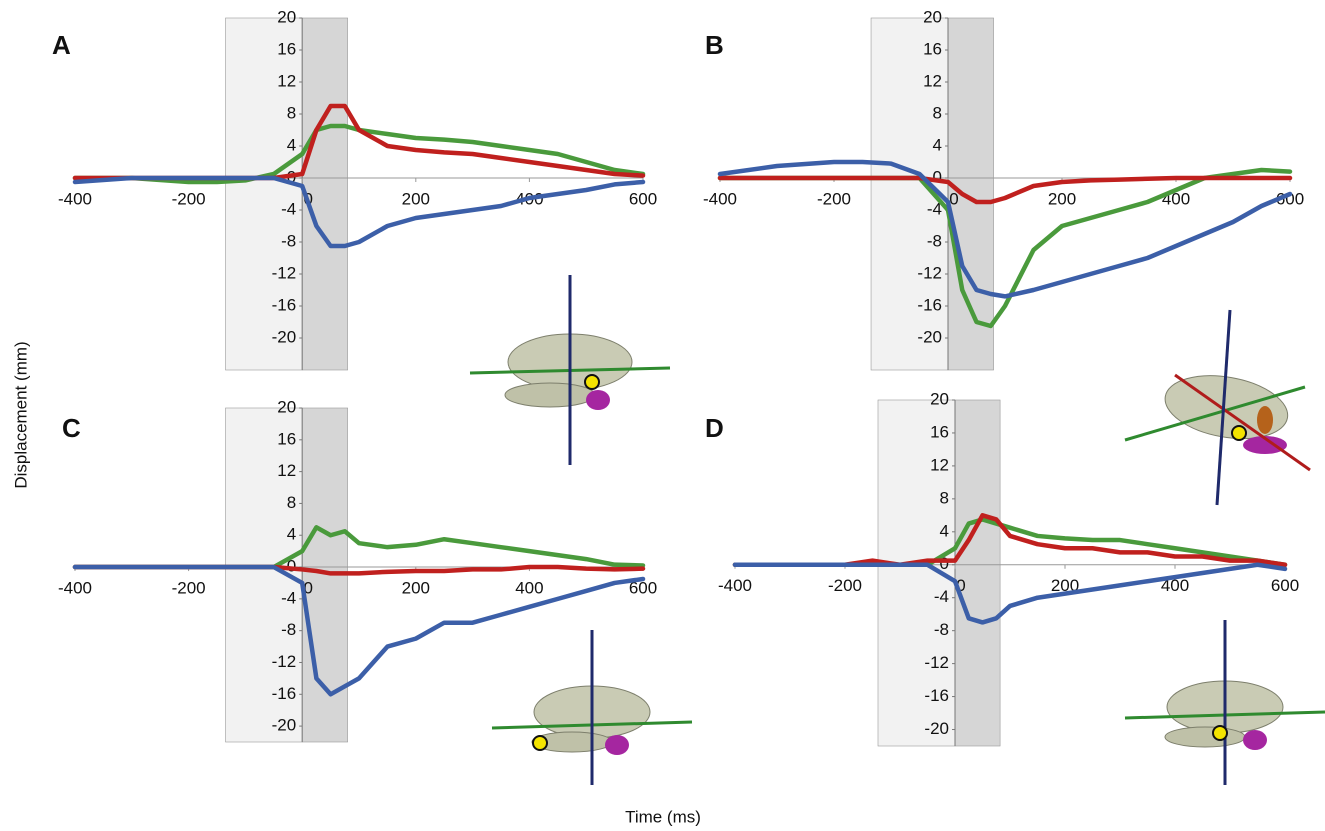 The height and width of the screenshot is (831, 1325). What do you see at coordinates (61, 45) in the screenshot?
I see `panel-letter: A` at bounding box center [61, 45].